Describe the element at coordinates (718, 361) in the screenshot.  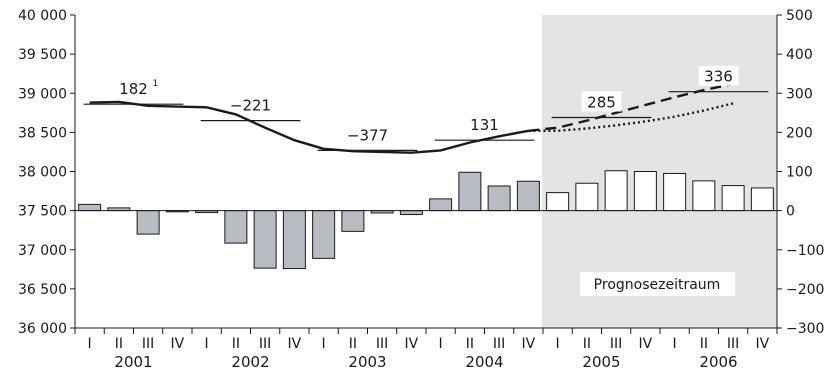
I see `year-label-5: 2006` at that location.